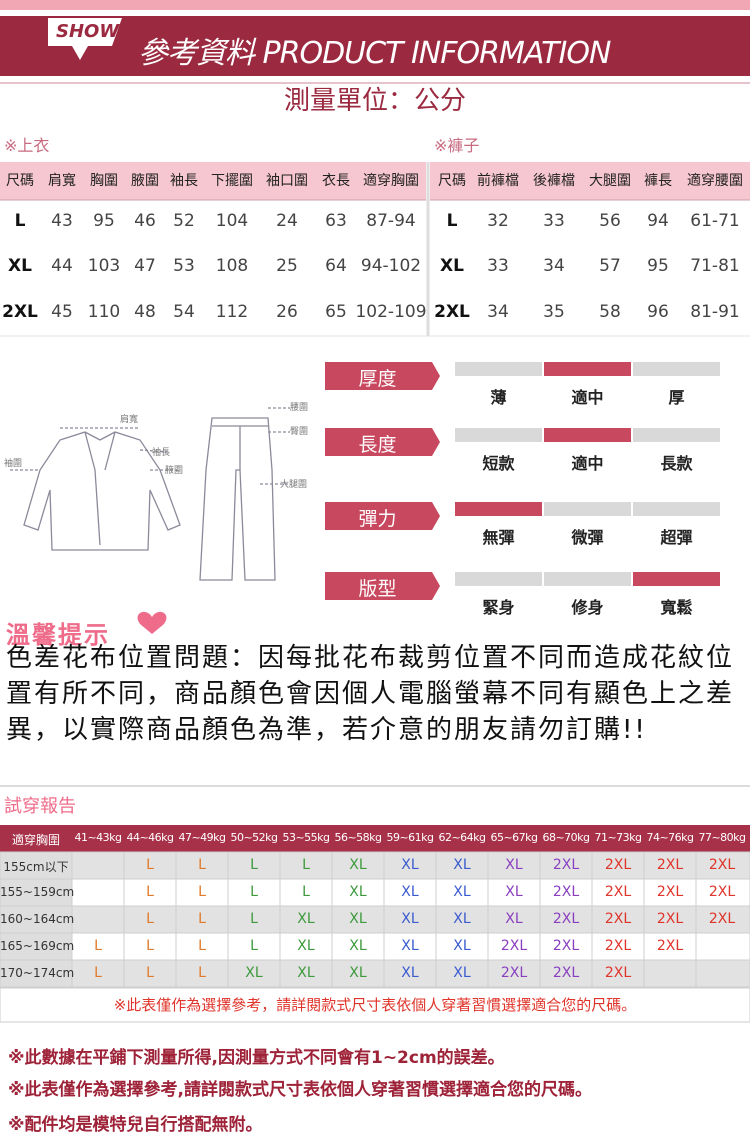 This screenshot has width=750, height=1140. I want to click on rating-option: 修身, so click(587, 607).